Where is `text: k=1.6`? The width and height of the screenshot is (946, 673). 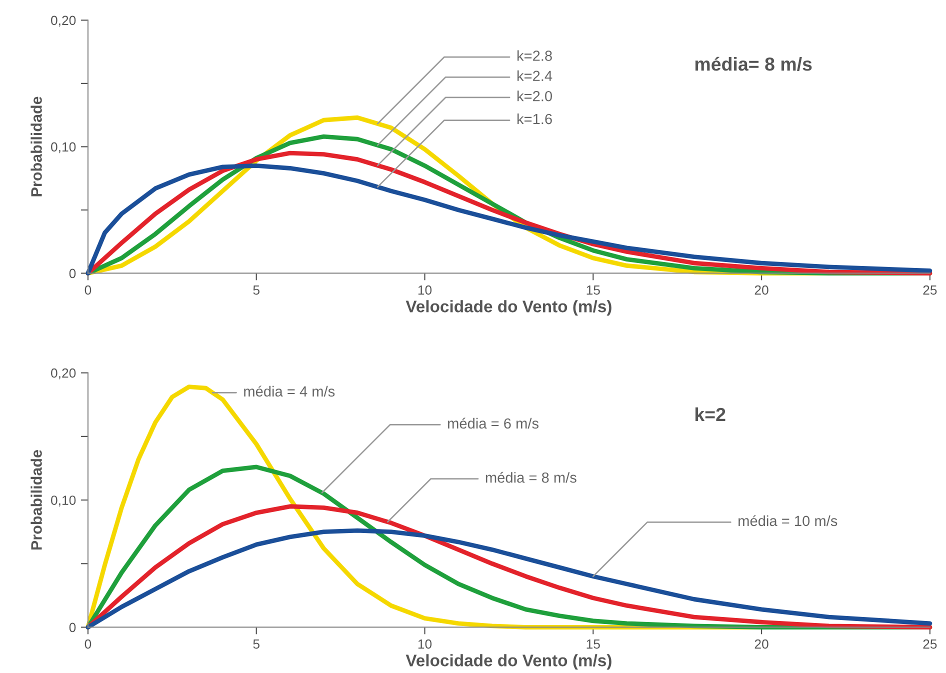 text: k=1.6 is located at coordinates (534, 118).